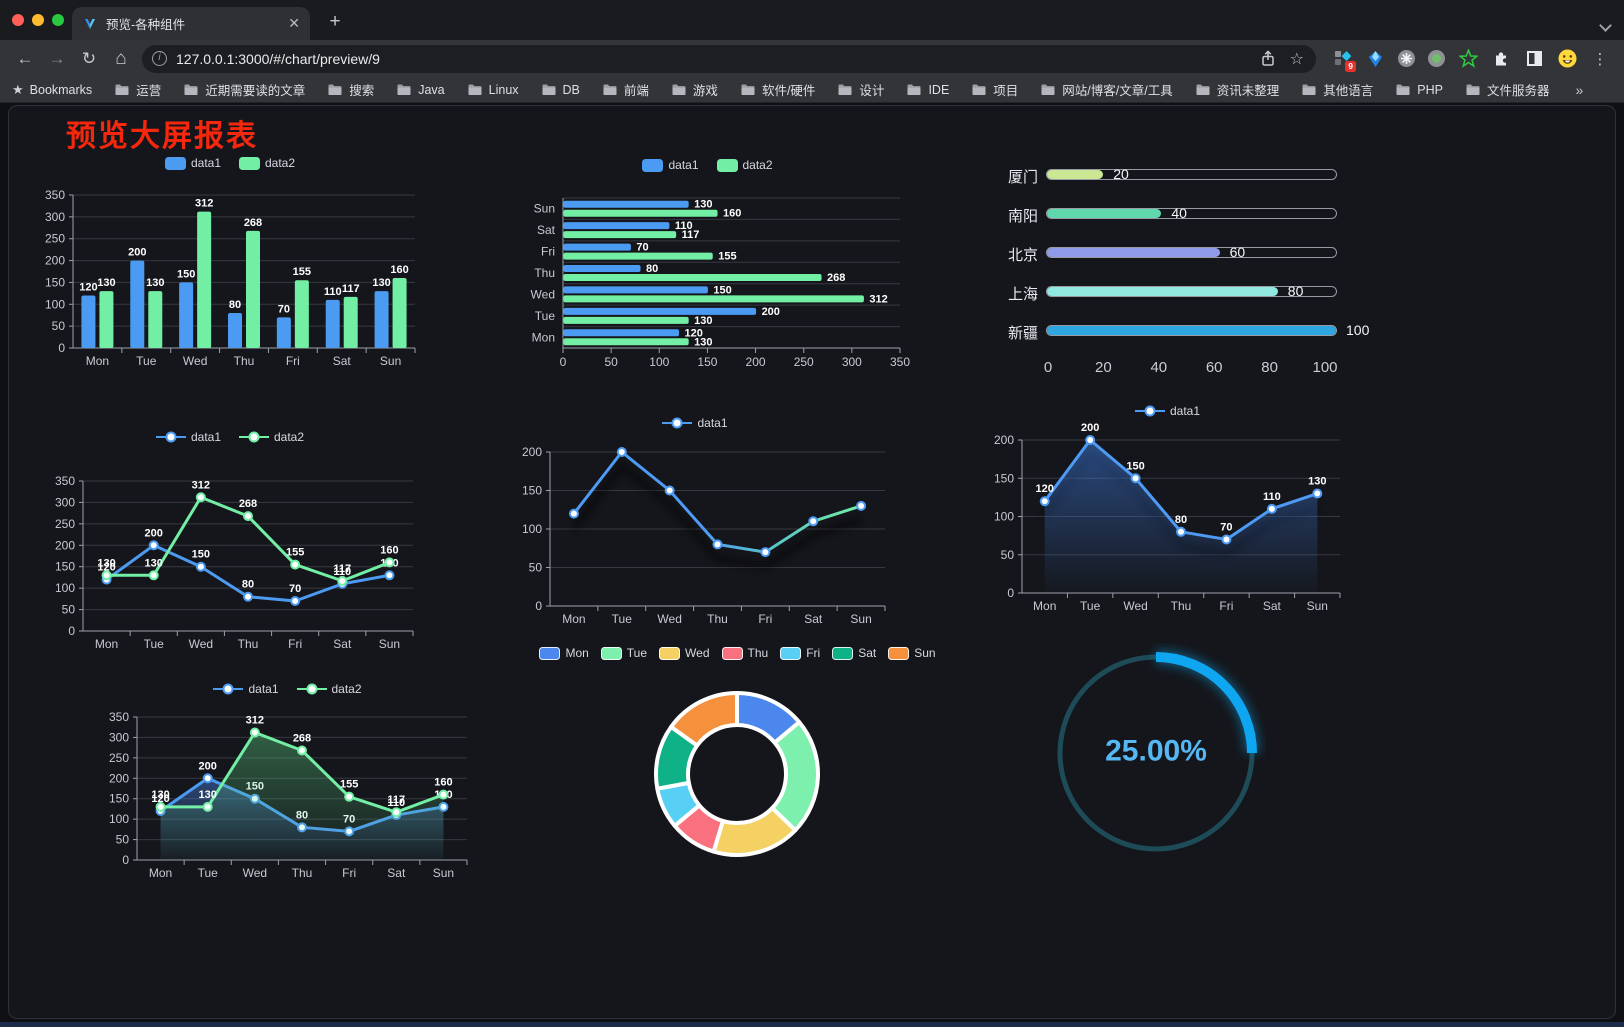 Image resolution: width=1624 pixels, height=1027 pixels. I want to click on axis-tick: 100, so click(1325, 367).